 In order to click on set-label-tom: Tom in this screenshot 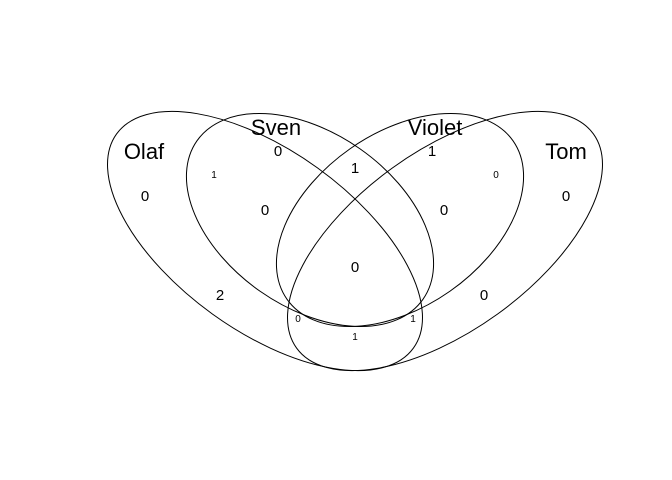, I will do `click(566, 151)`.